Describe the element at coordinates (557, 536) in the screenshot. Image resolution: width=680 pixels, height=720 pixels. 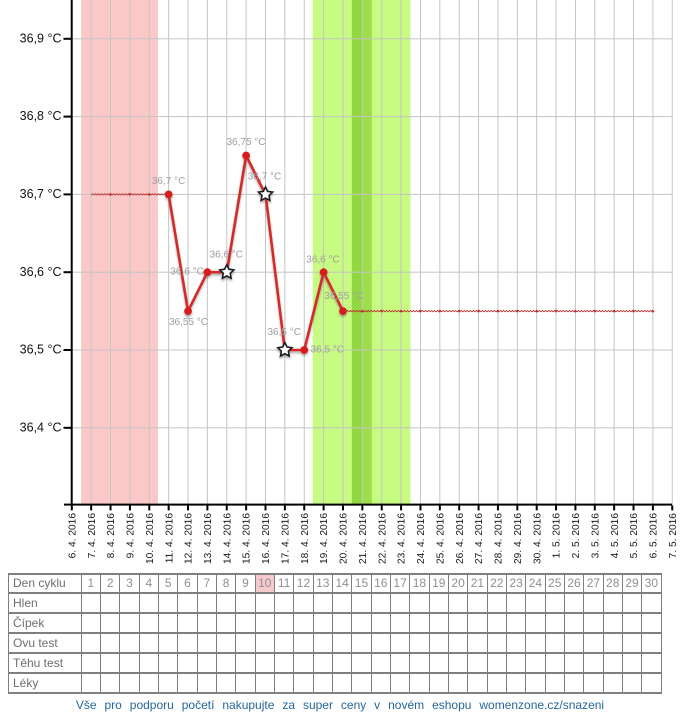
I see `svg-text: 1. 5. 2016` at that location.